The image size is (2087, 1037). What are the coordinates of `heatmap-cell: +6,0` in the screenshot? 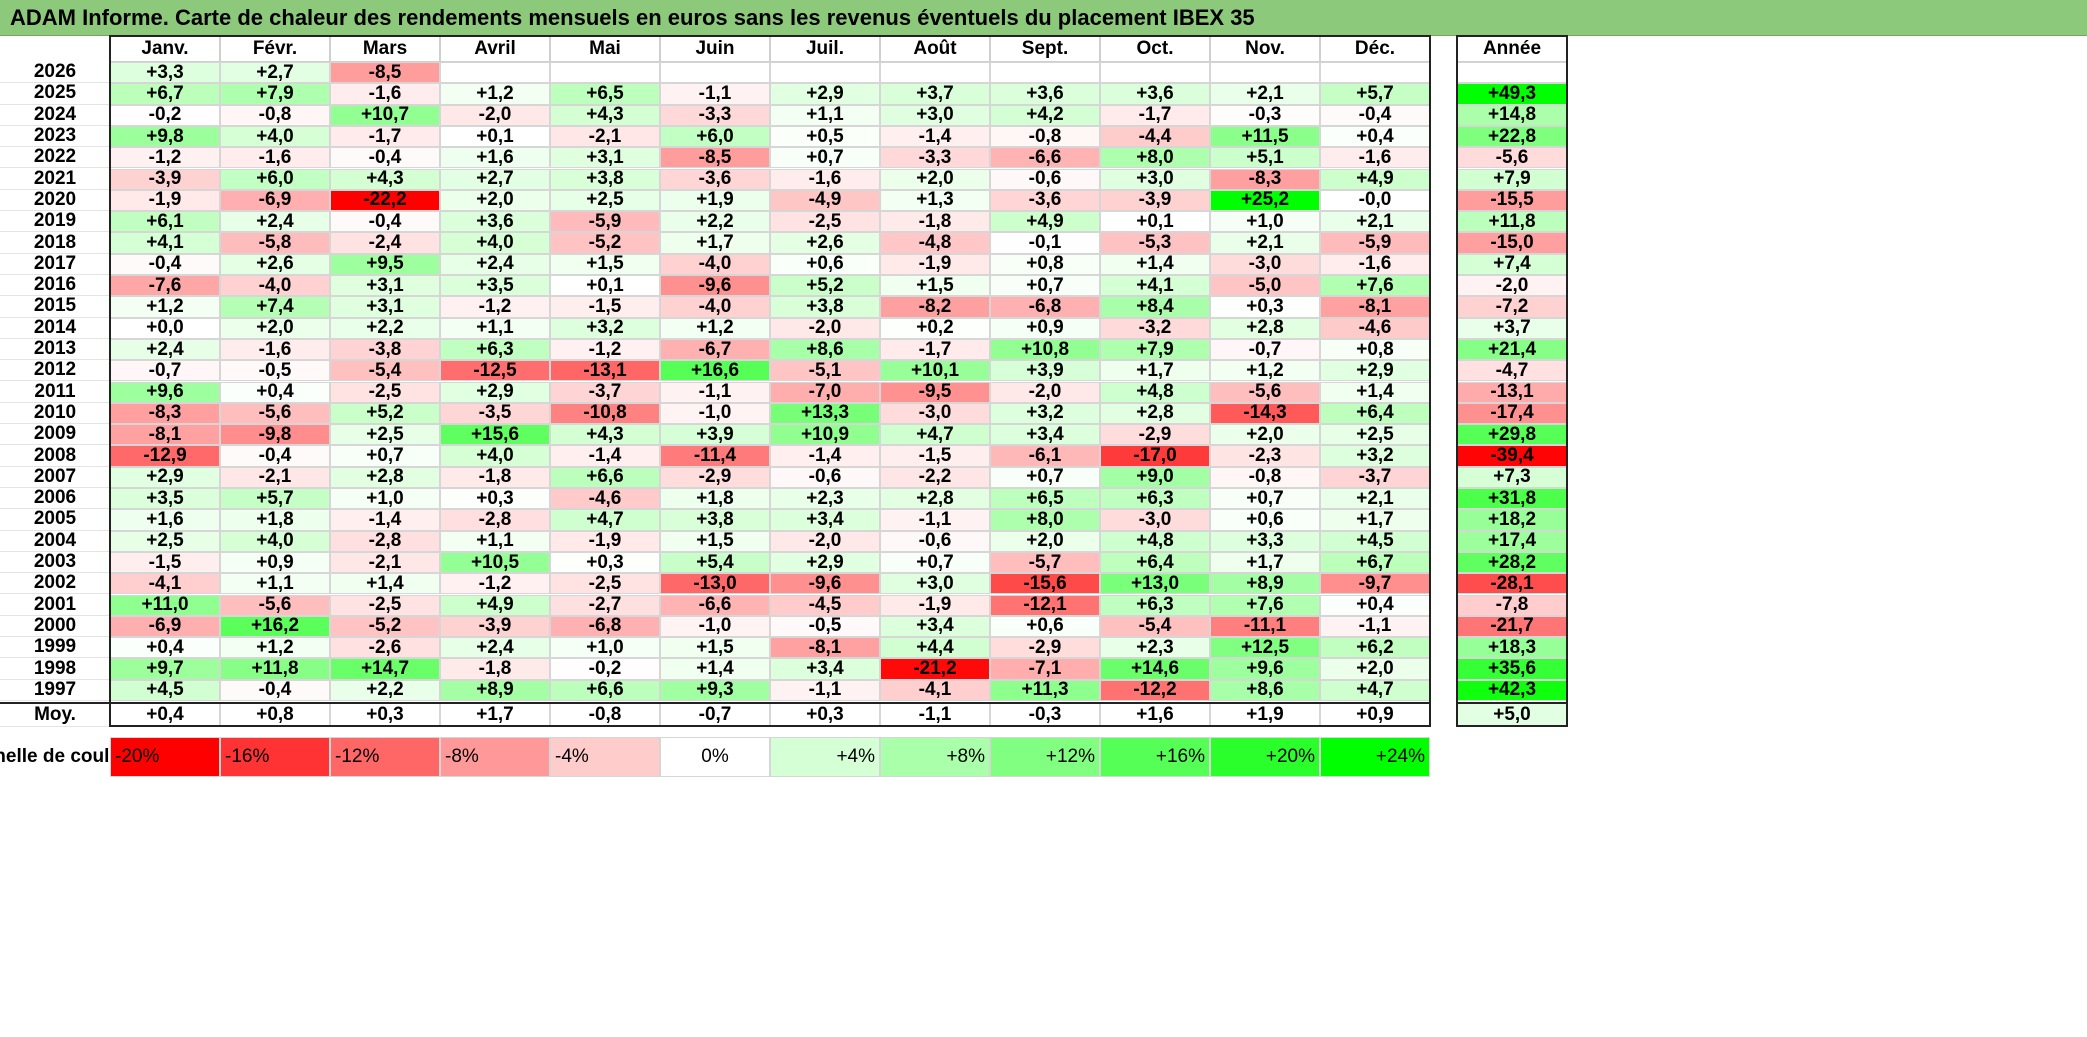 It's located at (275, 179).